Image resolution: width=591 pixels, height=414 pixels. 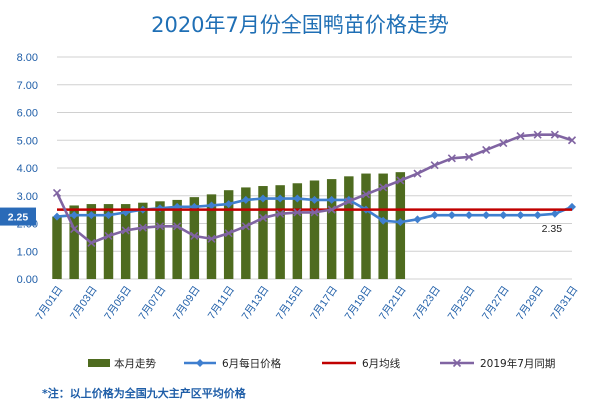 What do you see at coordinates (18, 216) in the screenshot?
I see `start-value-box` at bounding box center [18, 216].